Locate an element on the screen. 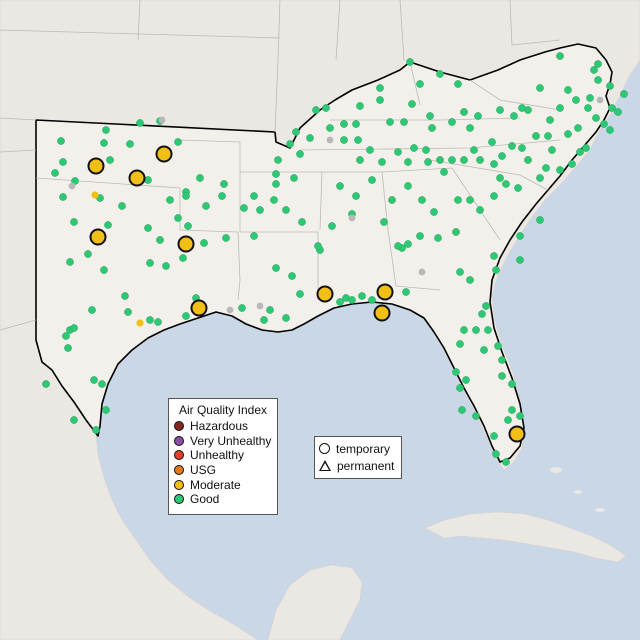 The height and width of the screenshot is (640, 640). legend-label: Good is located at coordinates (205, 499).